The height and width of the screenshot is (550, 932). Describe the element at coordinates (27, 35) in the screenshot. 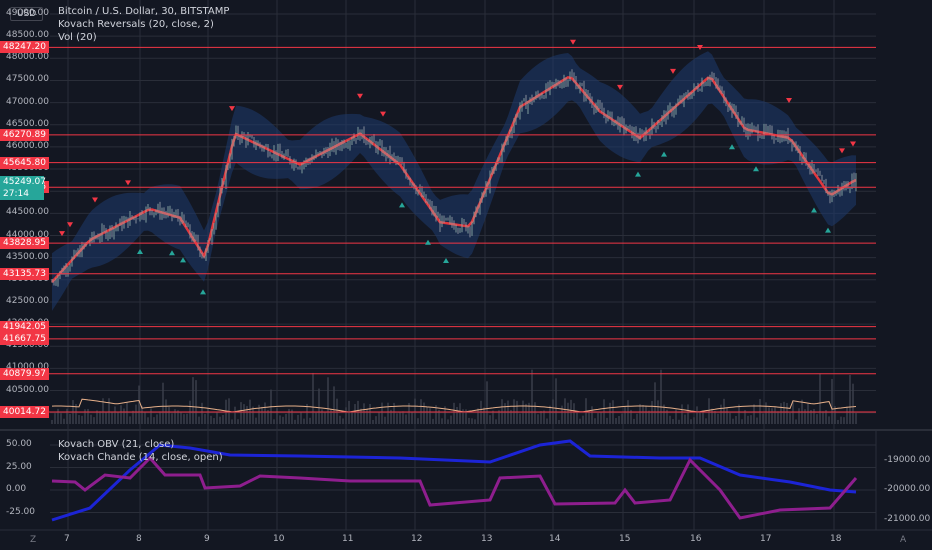

I see `price-tick-label: 48500.00` at that location.